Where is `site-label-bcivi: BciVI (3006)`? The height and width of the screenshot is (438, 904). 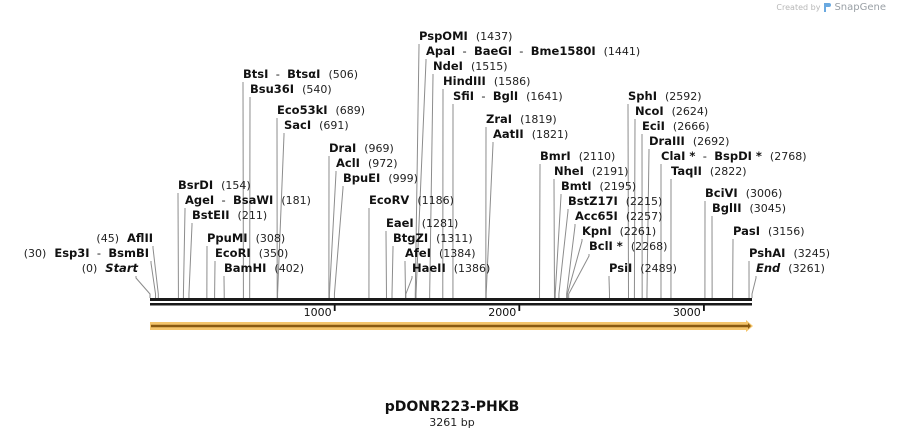 site-label-bcivi: BciVI (3006) is located at coordinates (743, 193).